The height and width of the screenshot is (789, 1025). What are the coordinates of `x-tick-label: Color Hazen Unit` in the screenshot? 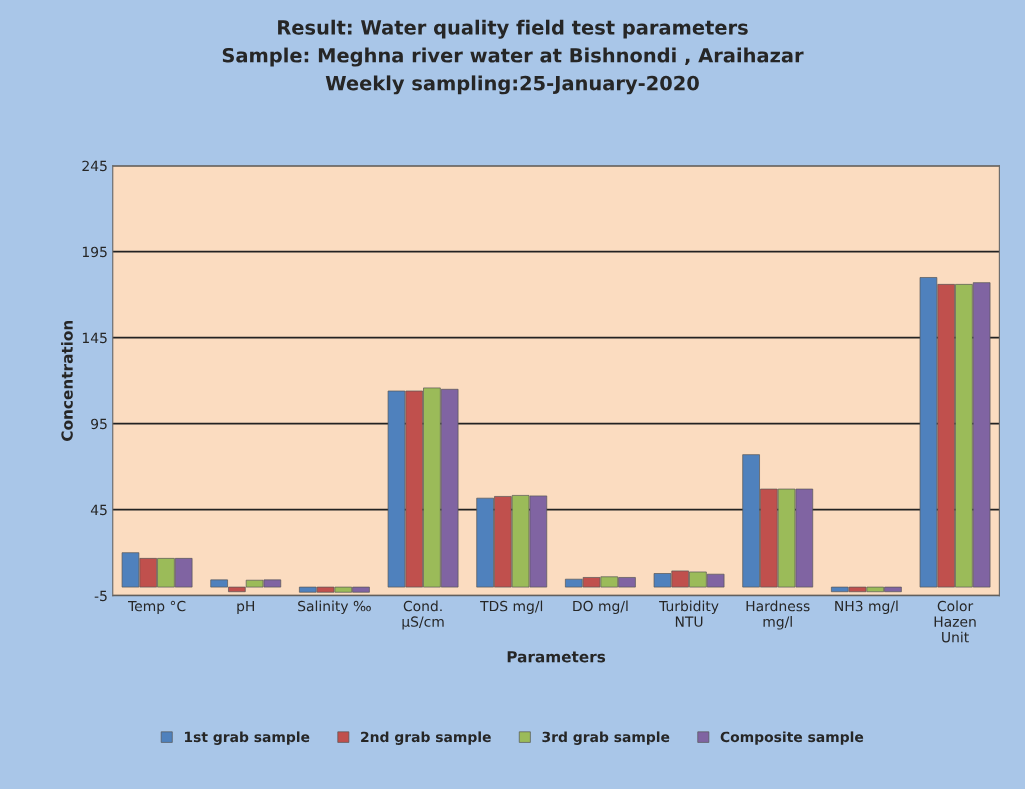 It's located at (955, 621).